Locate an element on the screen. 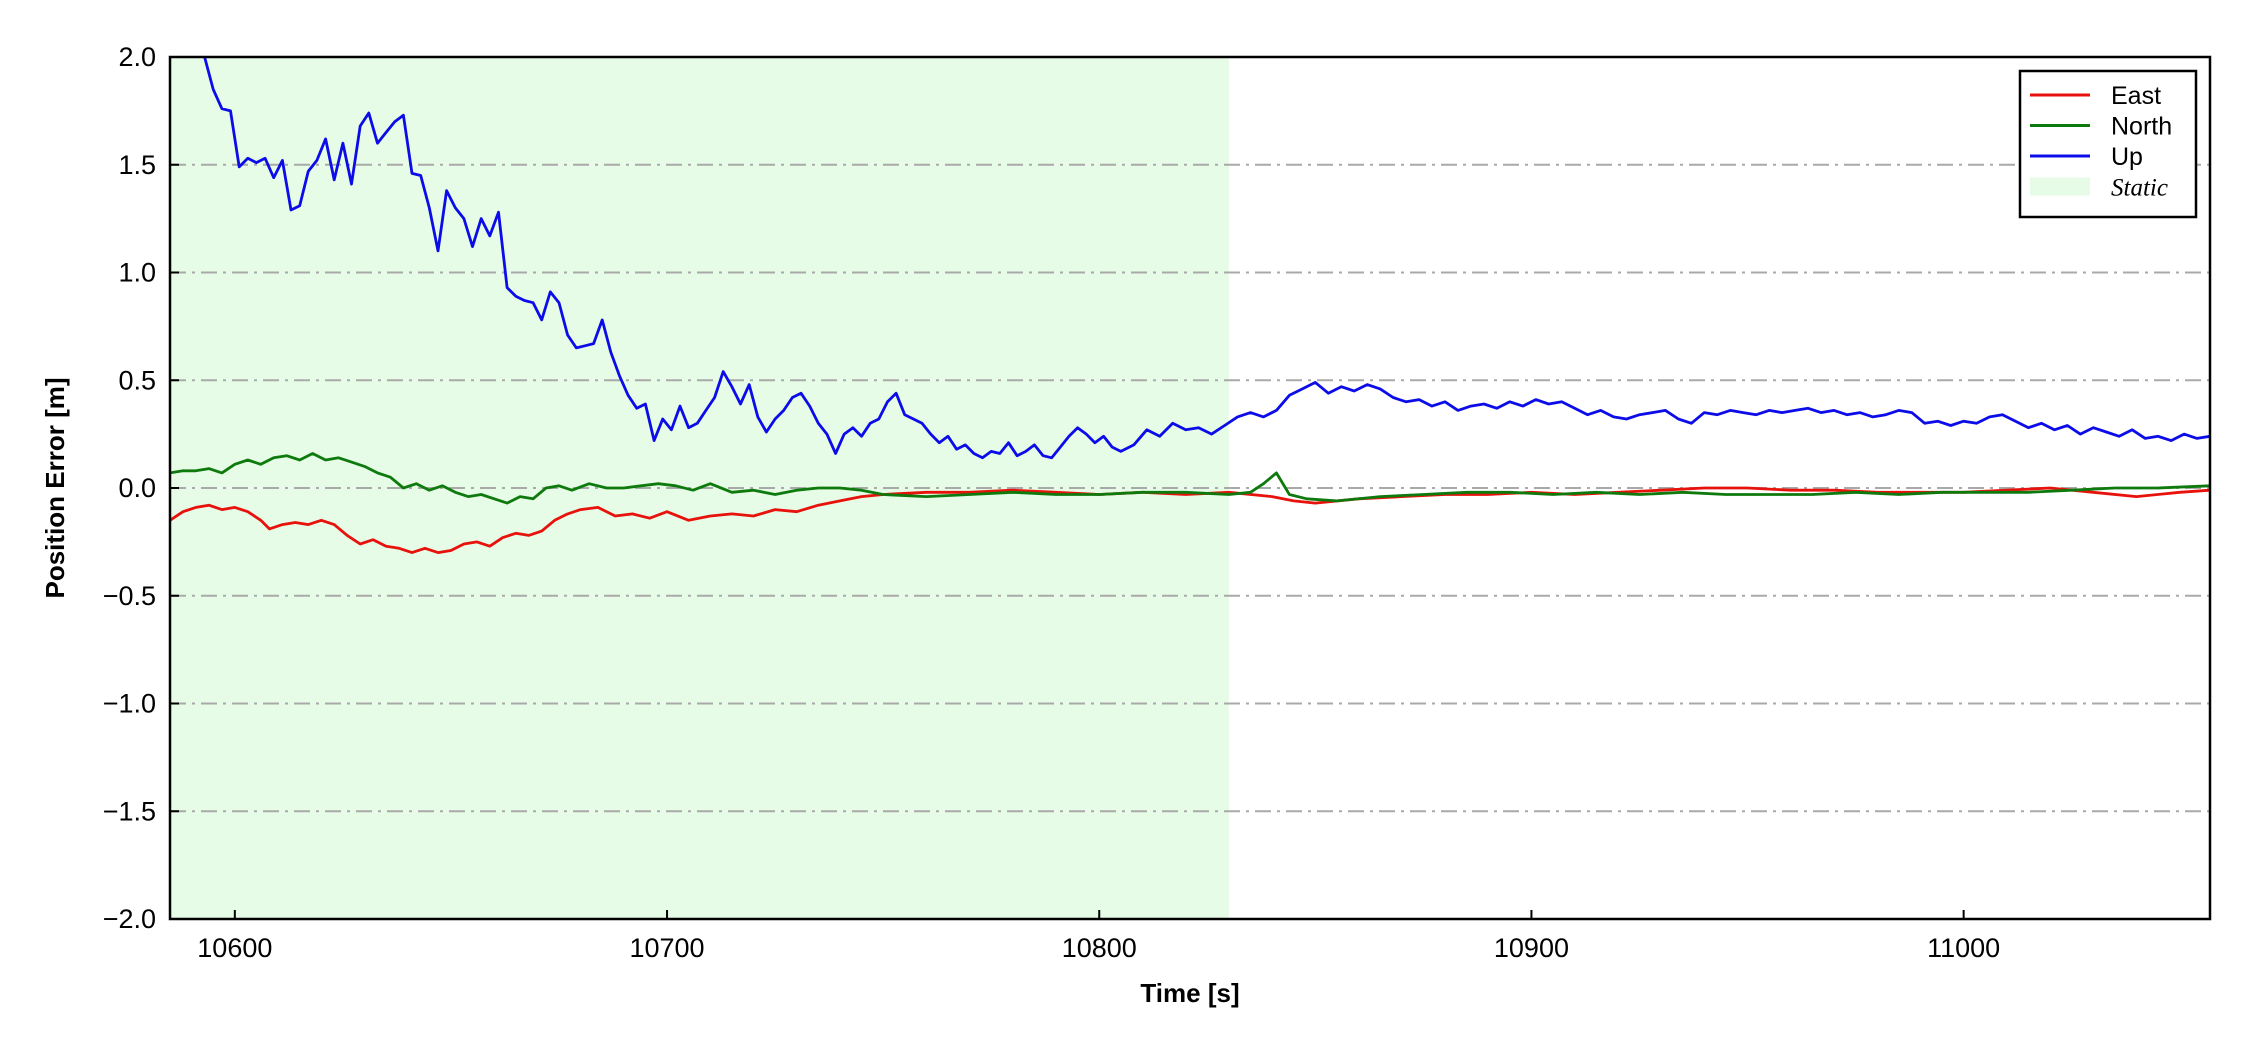  y-tick-label: 1.5 is located at coordinates (137, 165).